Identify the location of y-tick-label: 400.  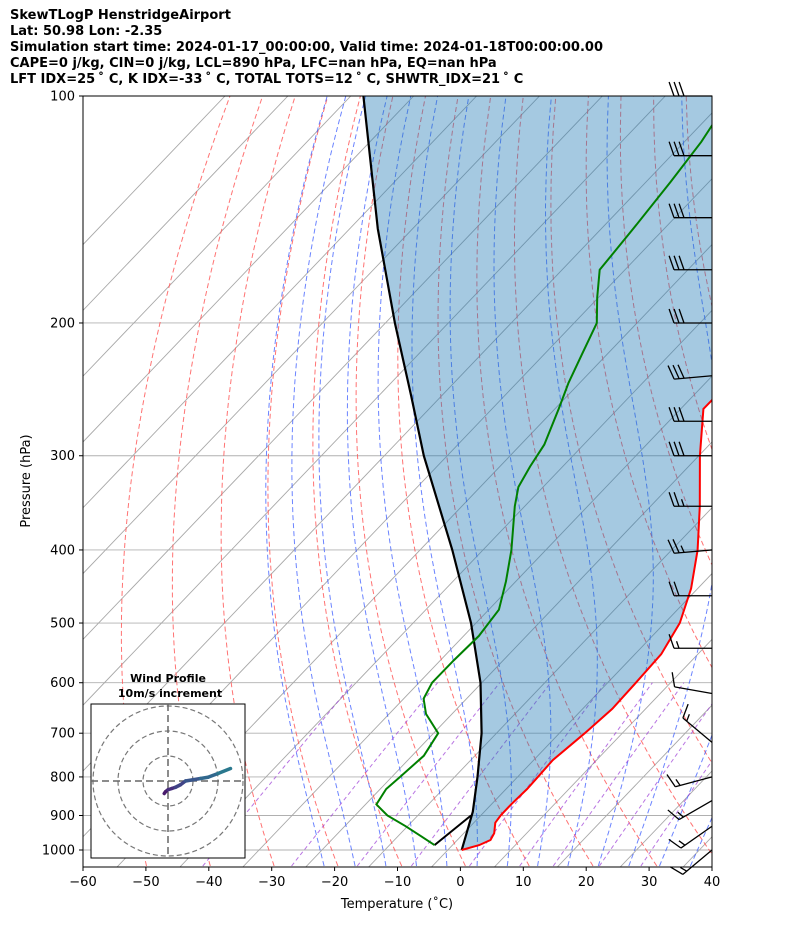
(62, 550).